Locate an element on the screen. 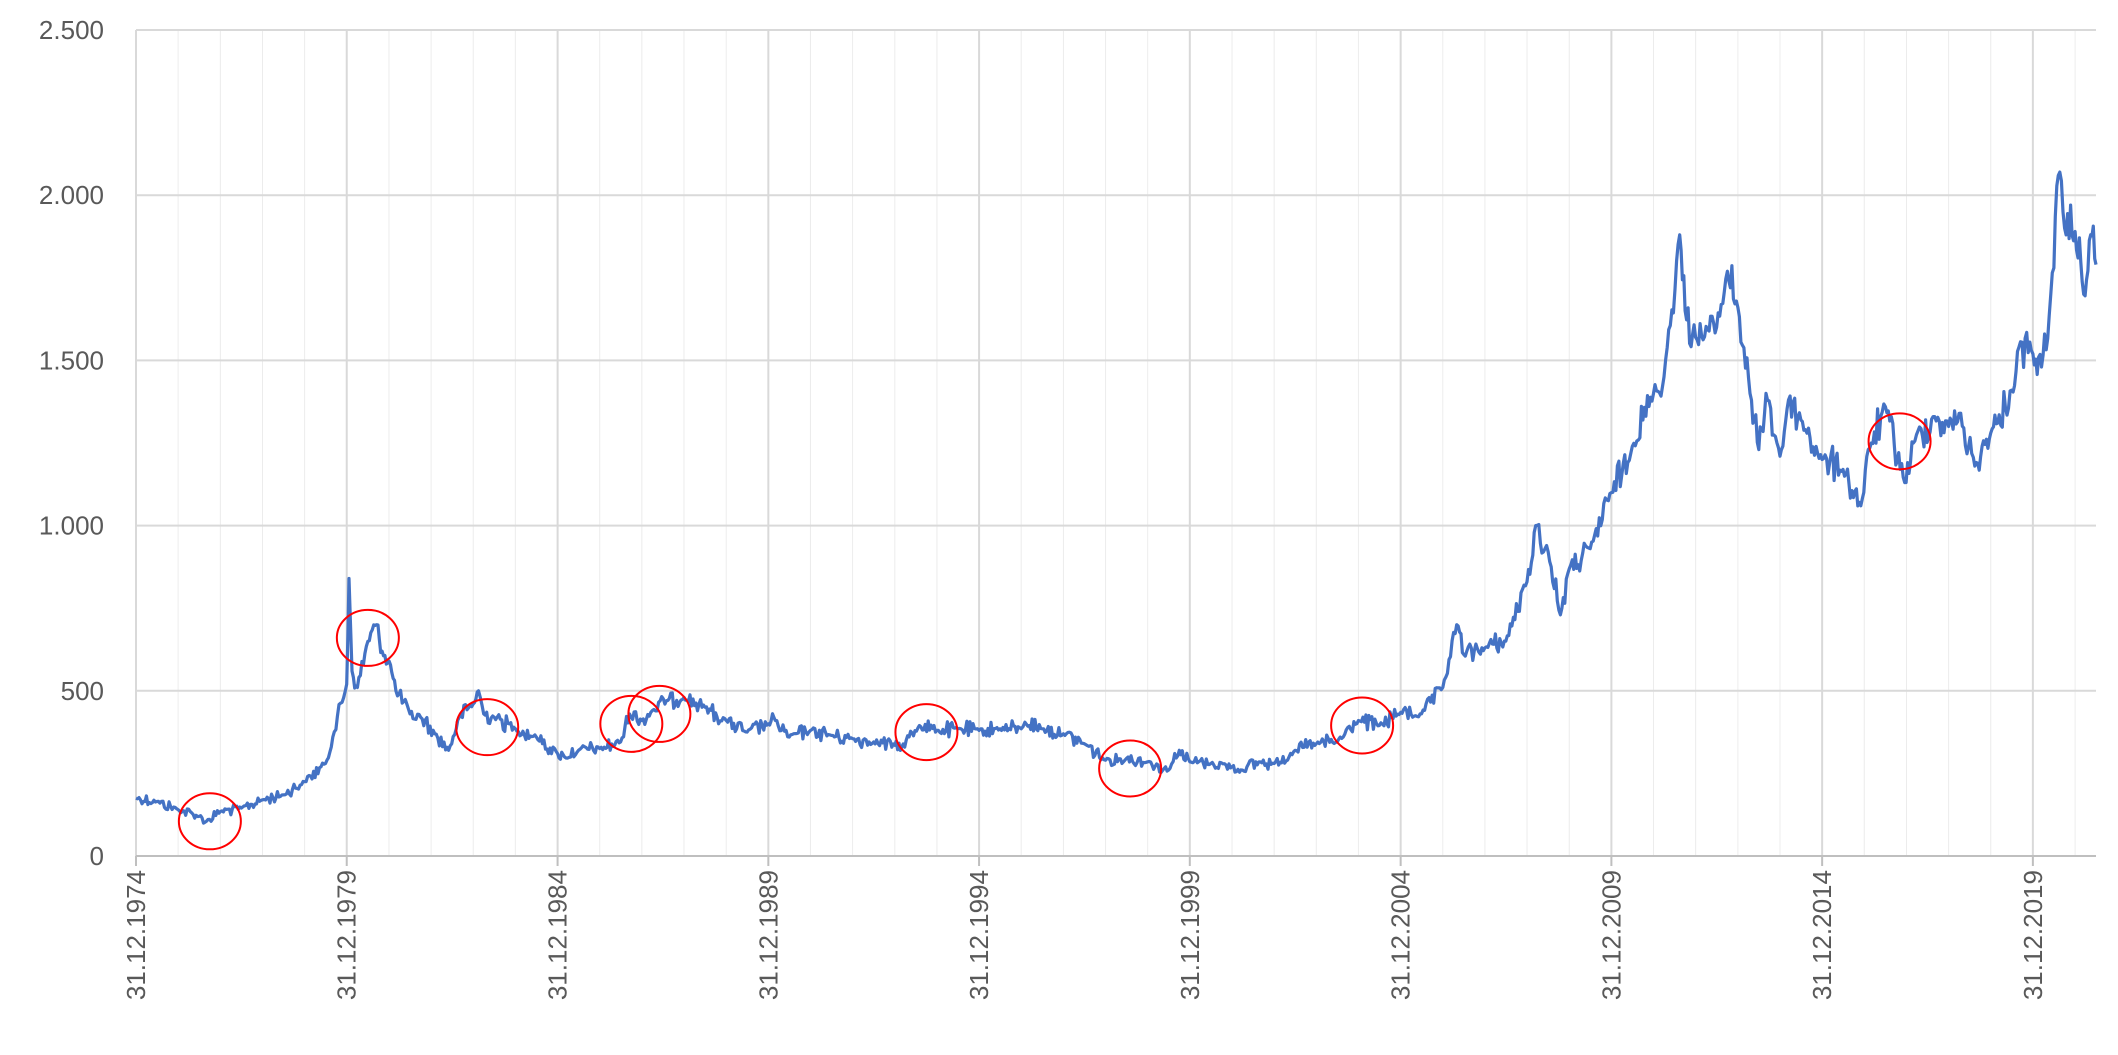 This screenshot has width=2118, height=1055. x-tick-label: 31.12.2004 is located at coordinates (1401, 935).